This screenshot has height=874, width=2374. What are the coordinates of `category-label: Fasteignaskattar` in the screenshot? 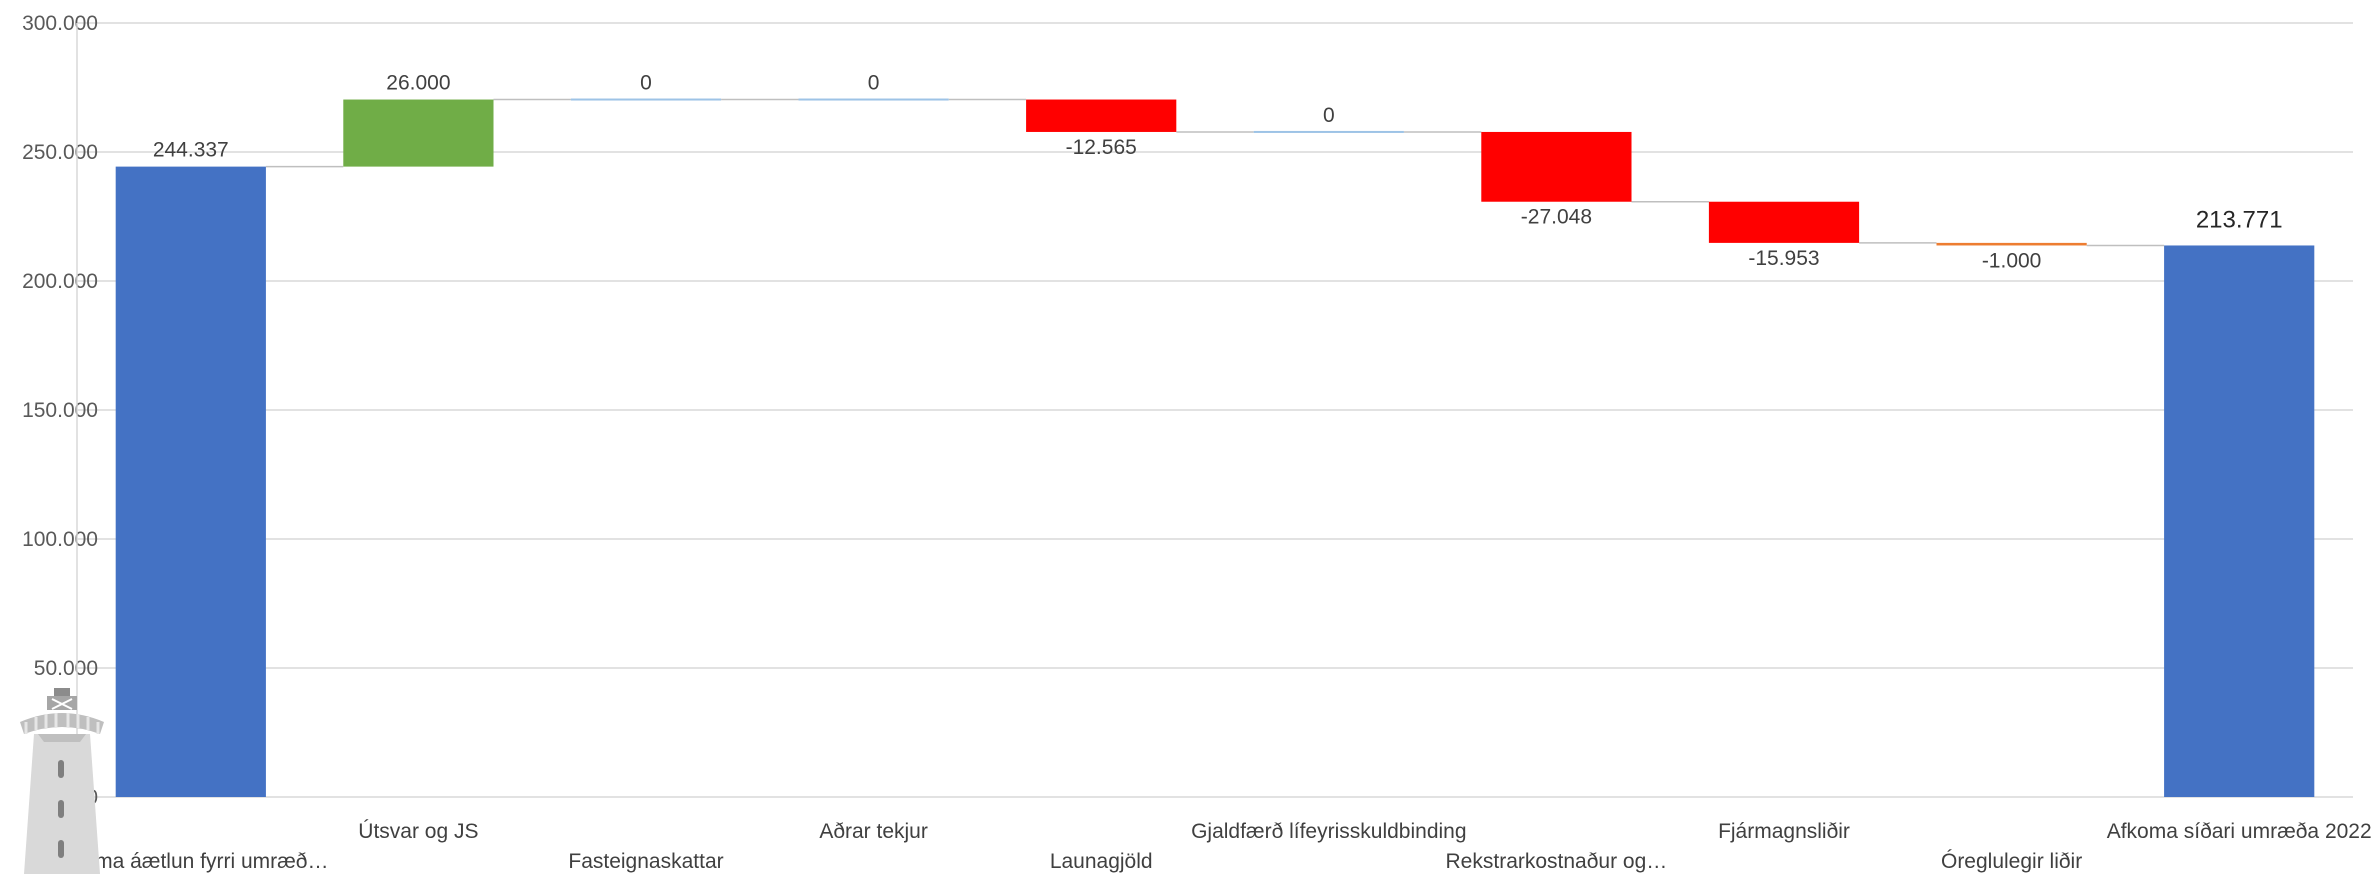 It's located at (645, 861).